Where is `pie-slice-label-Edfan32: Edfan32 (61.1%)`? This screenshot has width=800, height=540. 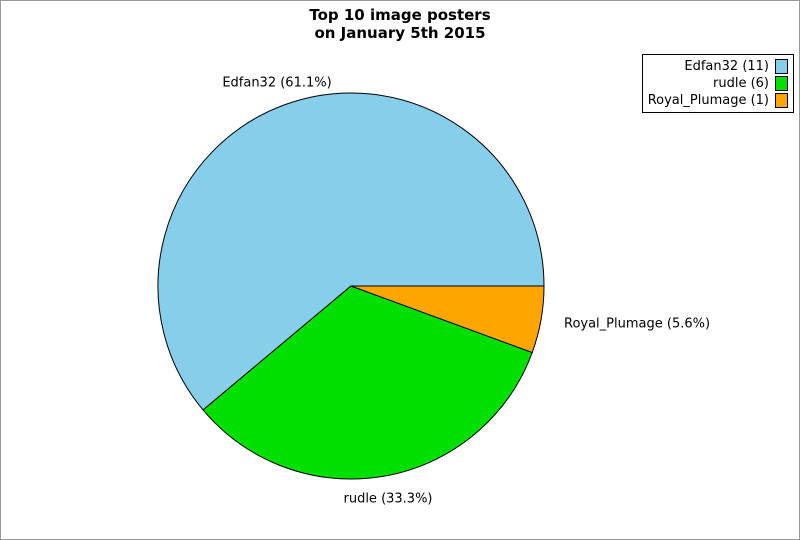 pie-slice-label-Edfan32: Edfan32 (61.1%) is located at coordinates (277, 83).